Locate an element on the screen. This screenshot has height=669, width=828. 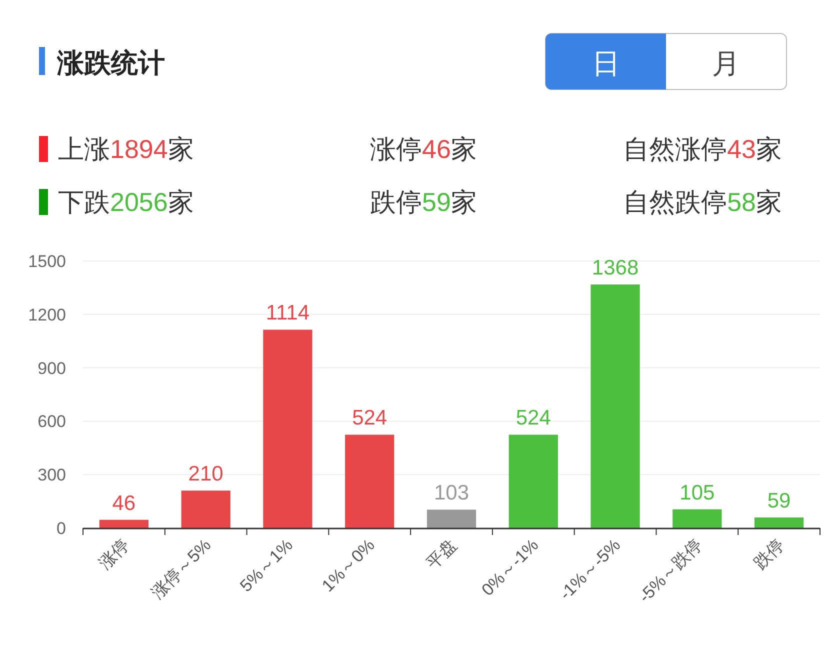
data-label: 105 is located at coordinates (697, 492).